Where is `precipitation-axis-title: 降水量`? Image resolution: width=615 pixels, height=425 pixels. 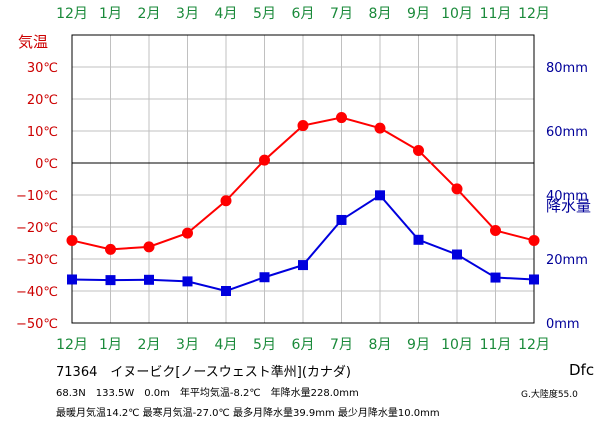 precipitation-axis-title: 降水量 is located at coordinates (568, 206).